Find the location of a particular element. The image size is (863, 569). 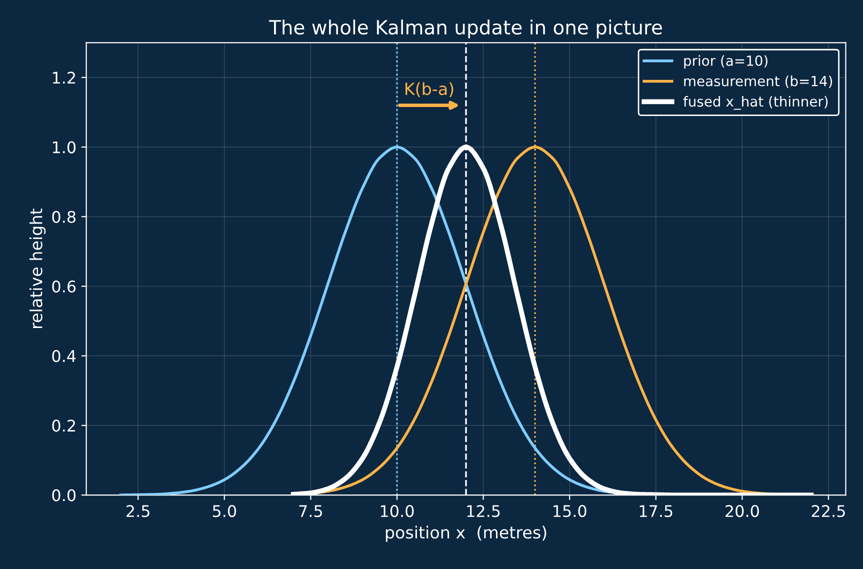

y-tick-label: 0.8 is located at coordinates (64, 216).